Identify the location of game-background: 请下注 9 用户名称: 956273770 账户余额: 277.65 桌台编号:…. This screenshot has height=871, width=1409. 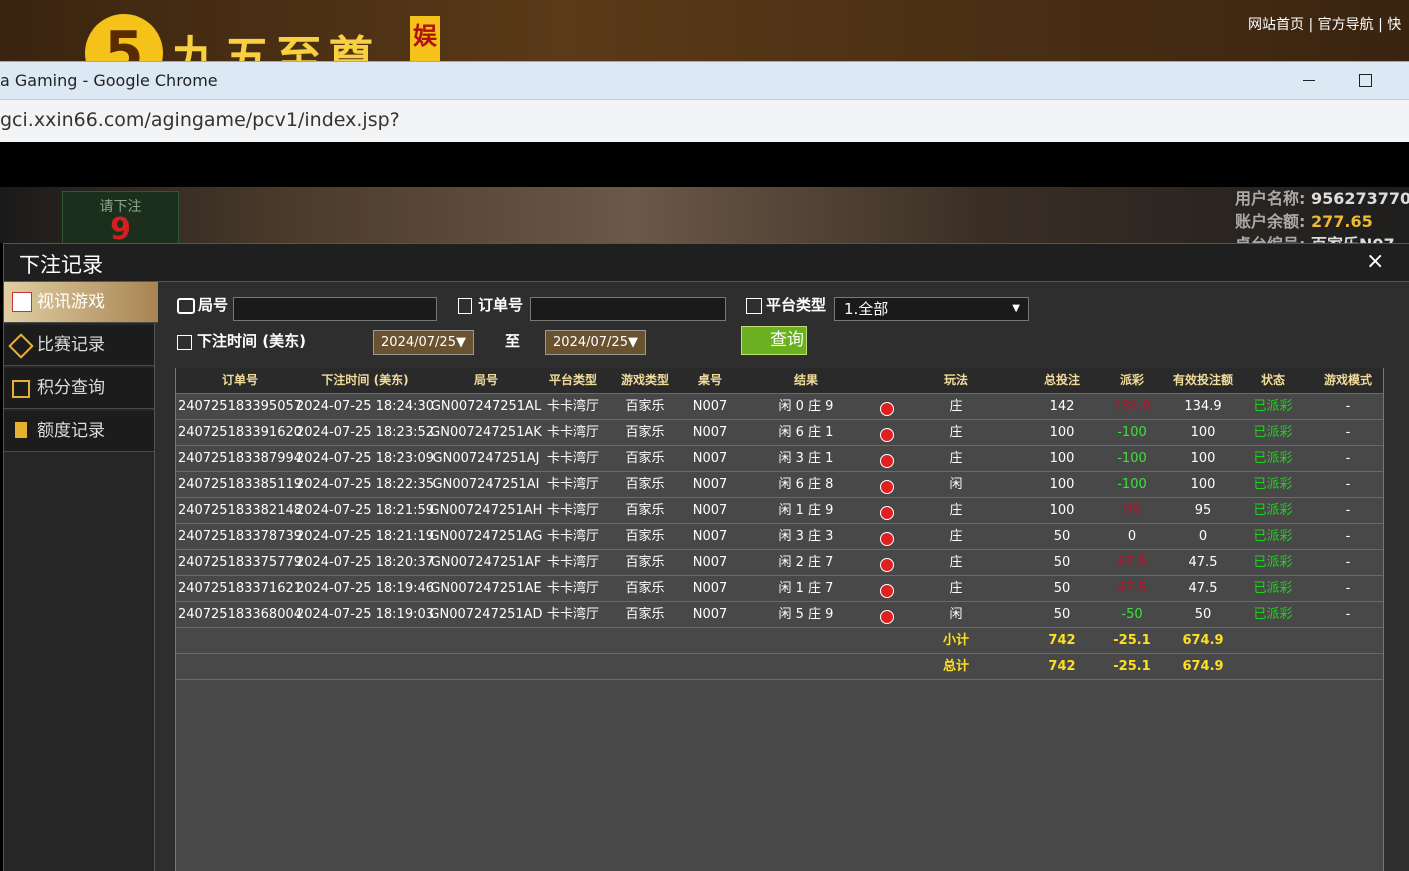
(704, 215).